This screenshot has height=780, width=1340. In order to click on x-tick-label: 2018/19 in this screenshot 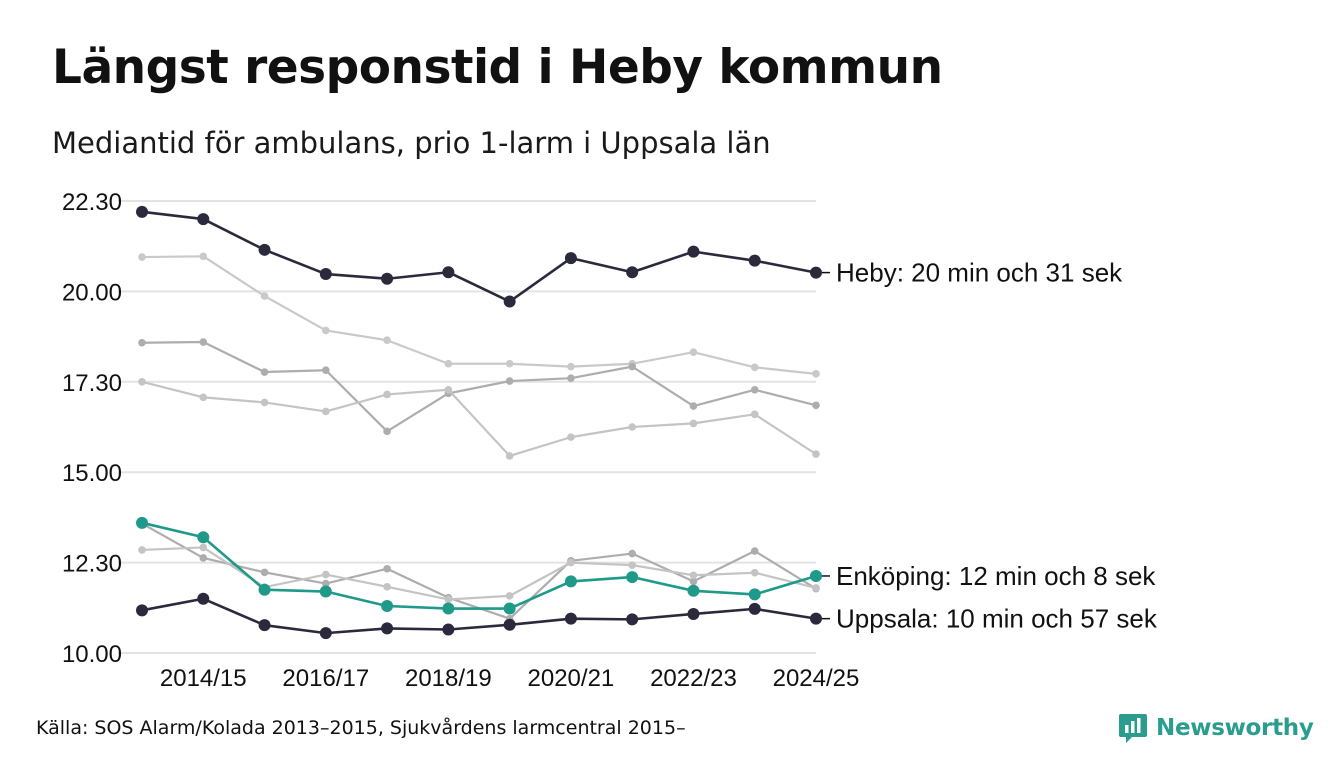, I will do `click(448, 678)`.